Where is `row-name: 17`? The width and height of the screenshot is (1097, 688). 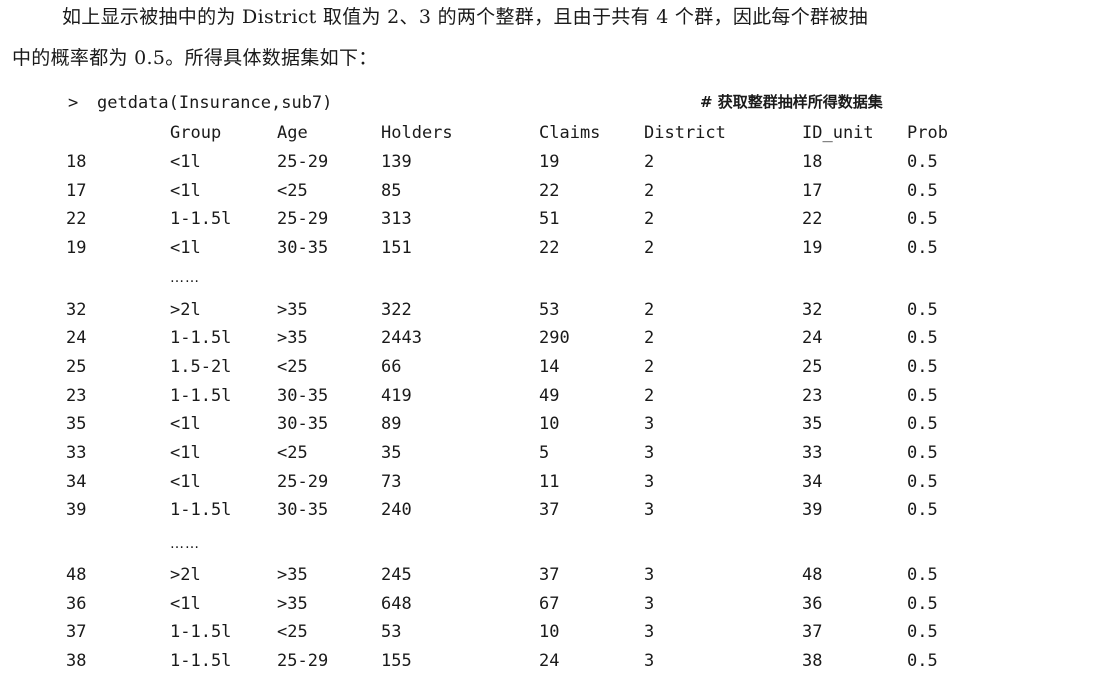
row-name: 17 is located at coordinates (76, 191).